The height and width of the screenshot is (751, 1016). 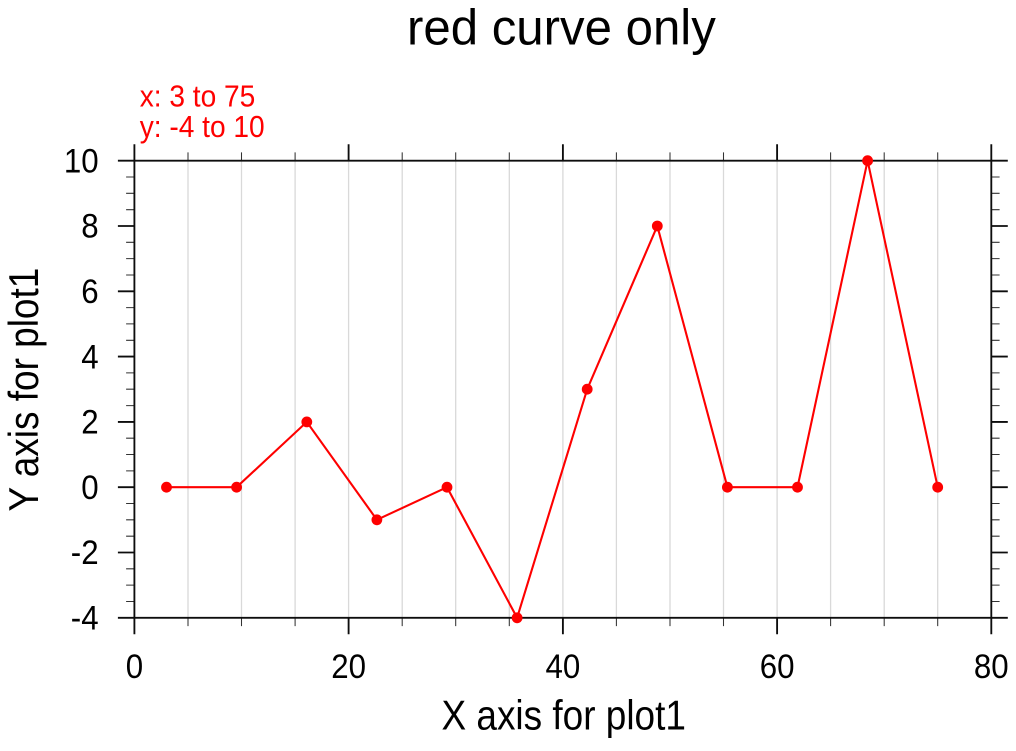 I want to click on svg-text: 60, so click(x=777, y=666).